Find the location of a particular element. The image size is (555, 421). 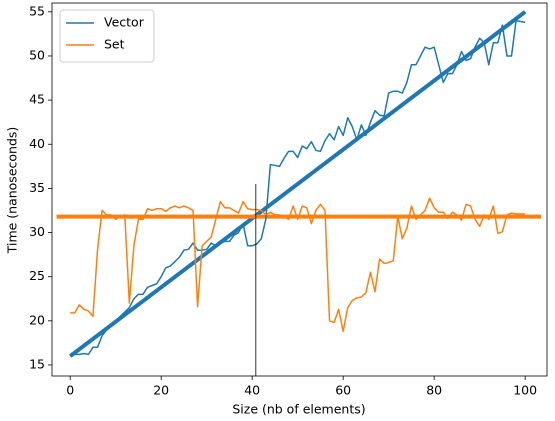

x-axis-label: Size (nb of elements) is located at coordinates (298, 409).